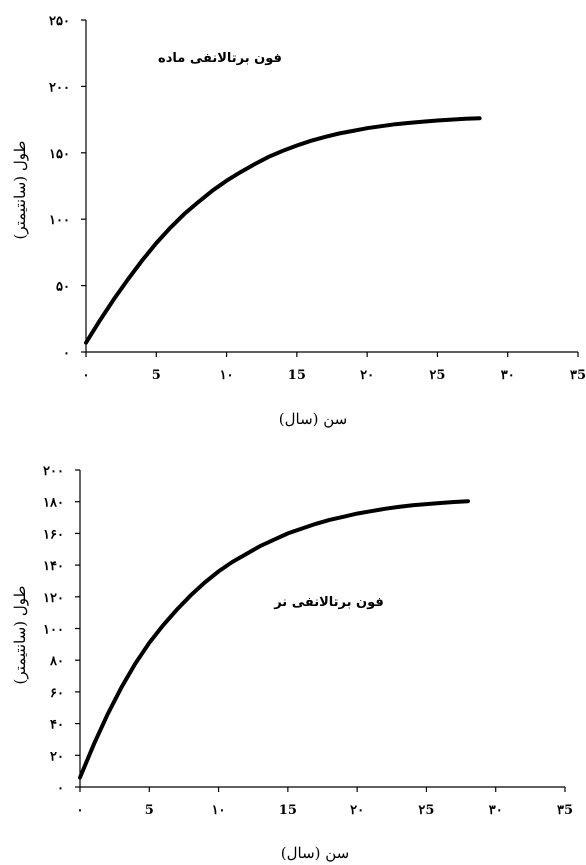 The width and height of the screenshot is (586, 865). Describe the element at coordinates (220, 58) in the screenshot. I see `chart-annotation: فون برتالانفی ماده` at that location.